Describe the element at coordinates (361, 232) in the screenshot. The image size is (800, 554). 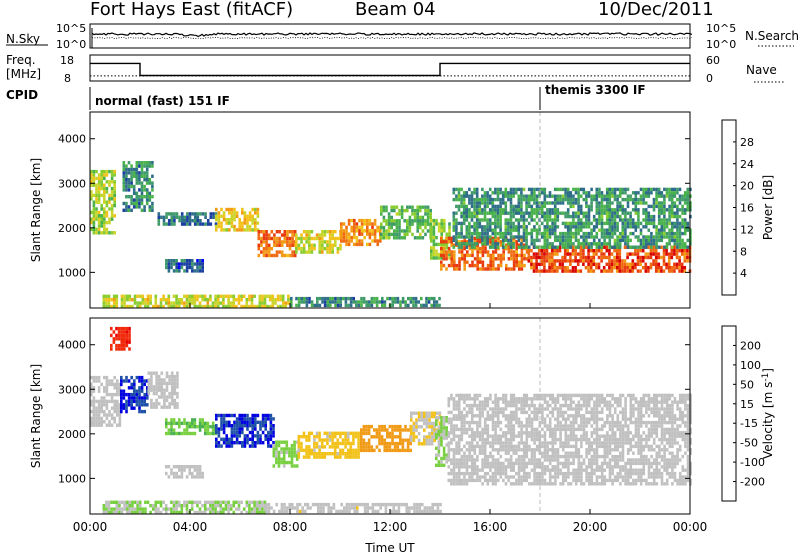
I see `power-echo-region` at that location.